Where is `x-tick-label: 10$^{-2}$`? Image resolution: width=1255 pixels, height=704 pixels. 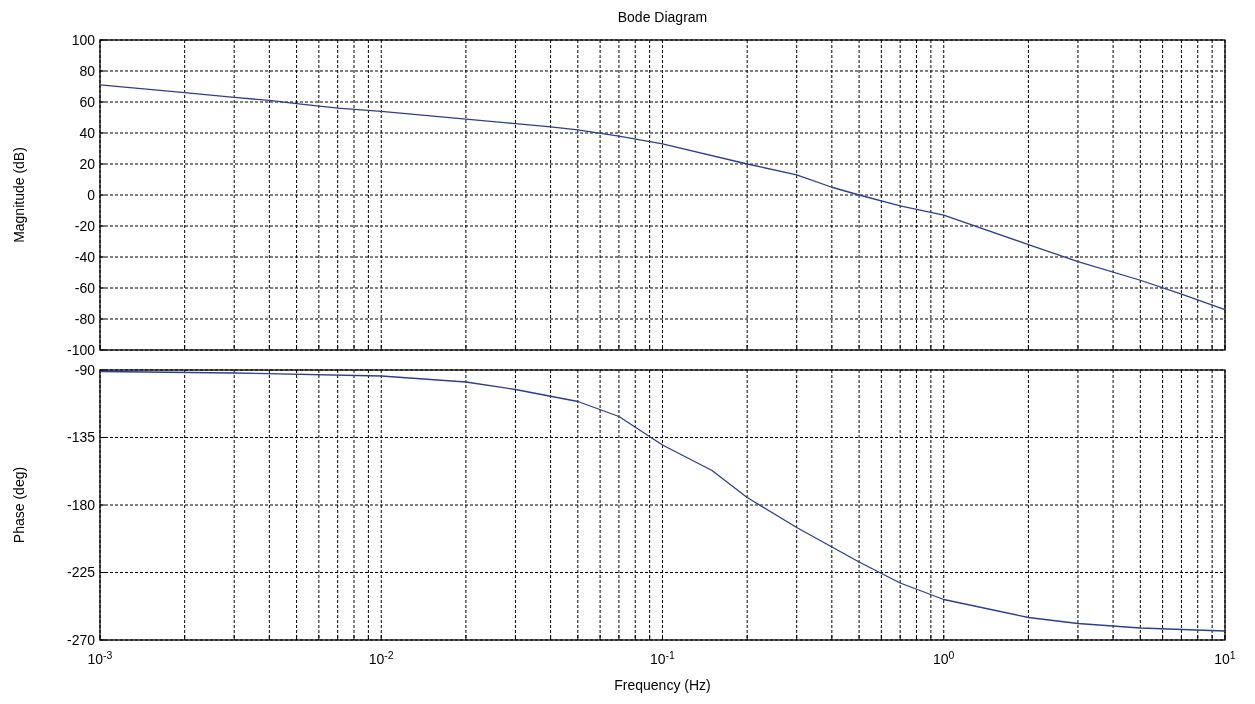
x-tick-label: 10$^{-2}$ is located at coordinates (381, 658).